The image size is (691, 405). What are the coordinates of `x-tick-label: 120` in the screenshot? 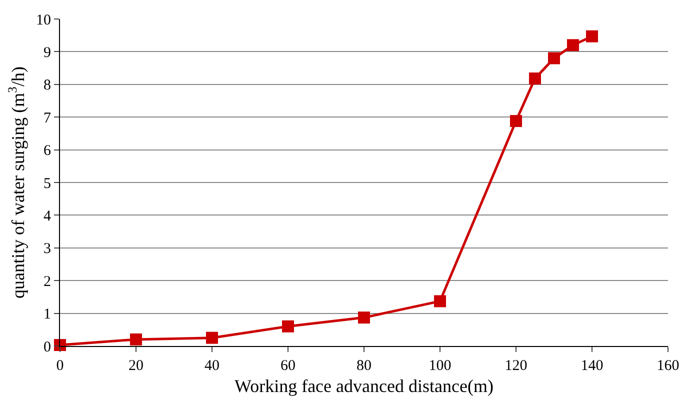 It's located at (516, 366).